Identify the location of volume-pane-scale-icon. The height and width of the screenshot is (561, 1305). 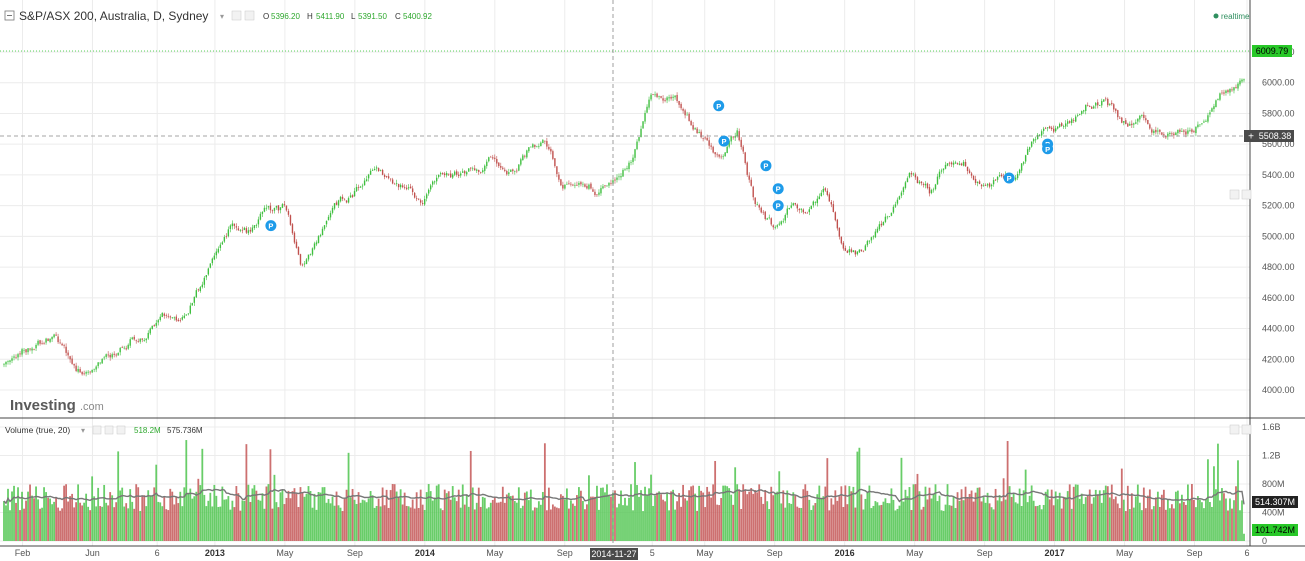
(1234, 429).